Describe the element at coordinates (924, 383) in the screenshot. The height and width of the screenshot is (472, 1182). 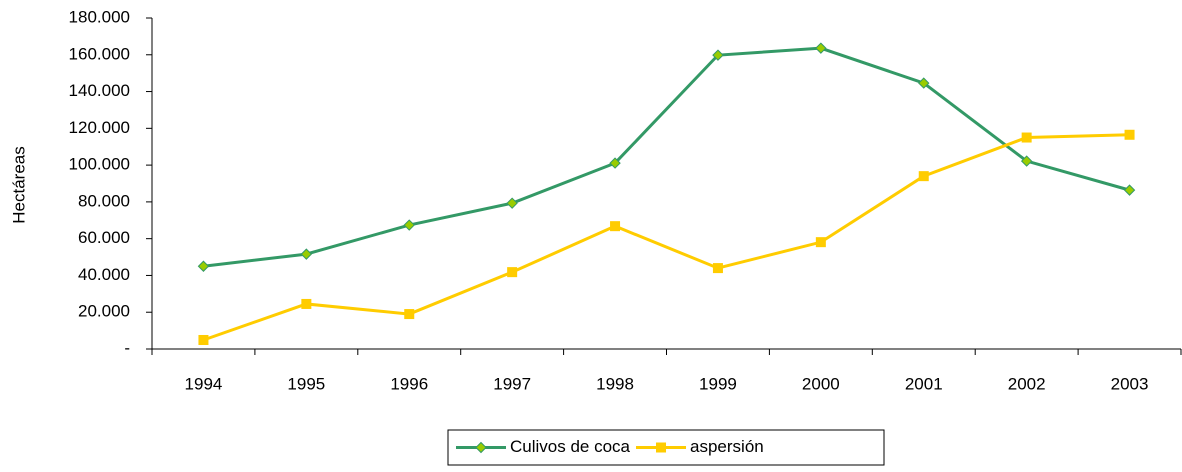
I see `x-tick-label: 2001` at that location.